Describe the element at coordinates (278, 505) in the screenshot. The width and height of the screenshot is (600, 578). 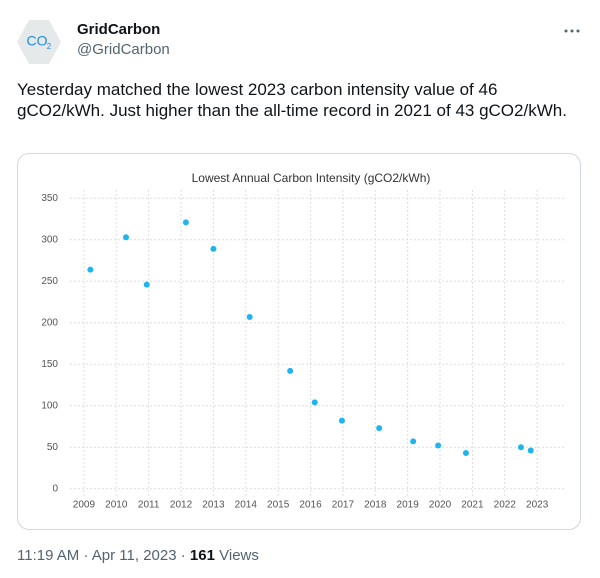
I see `x-tick-label: 2015` at that location.